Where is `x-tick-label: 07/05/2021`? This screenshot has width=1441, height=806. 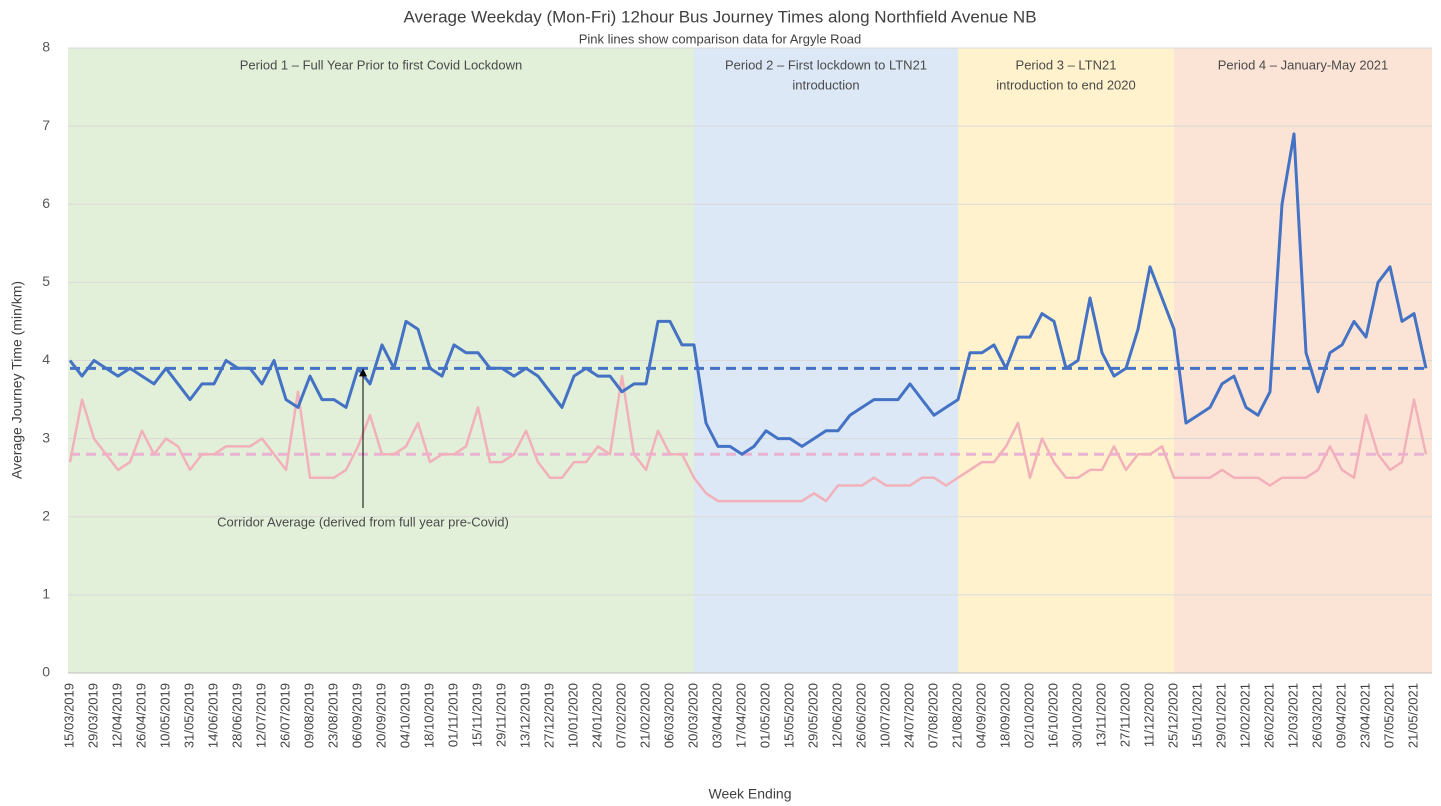
x-tick-label: 07/05/2021 is located at coordinates (1388, 715).